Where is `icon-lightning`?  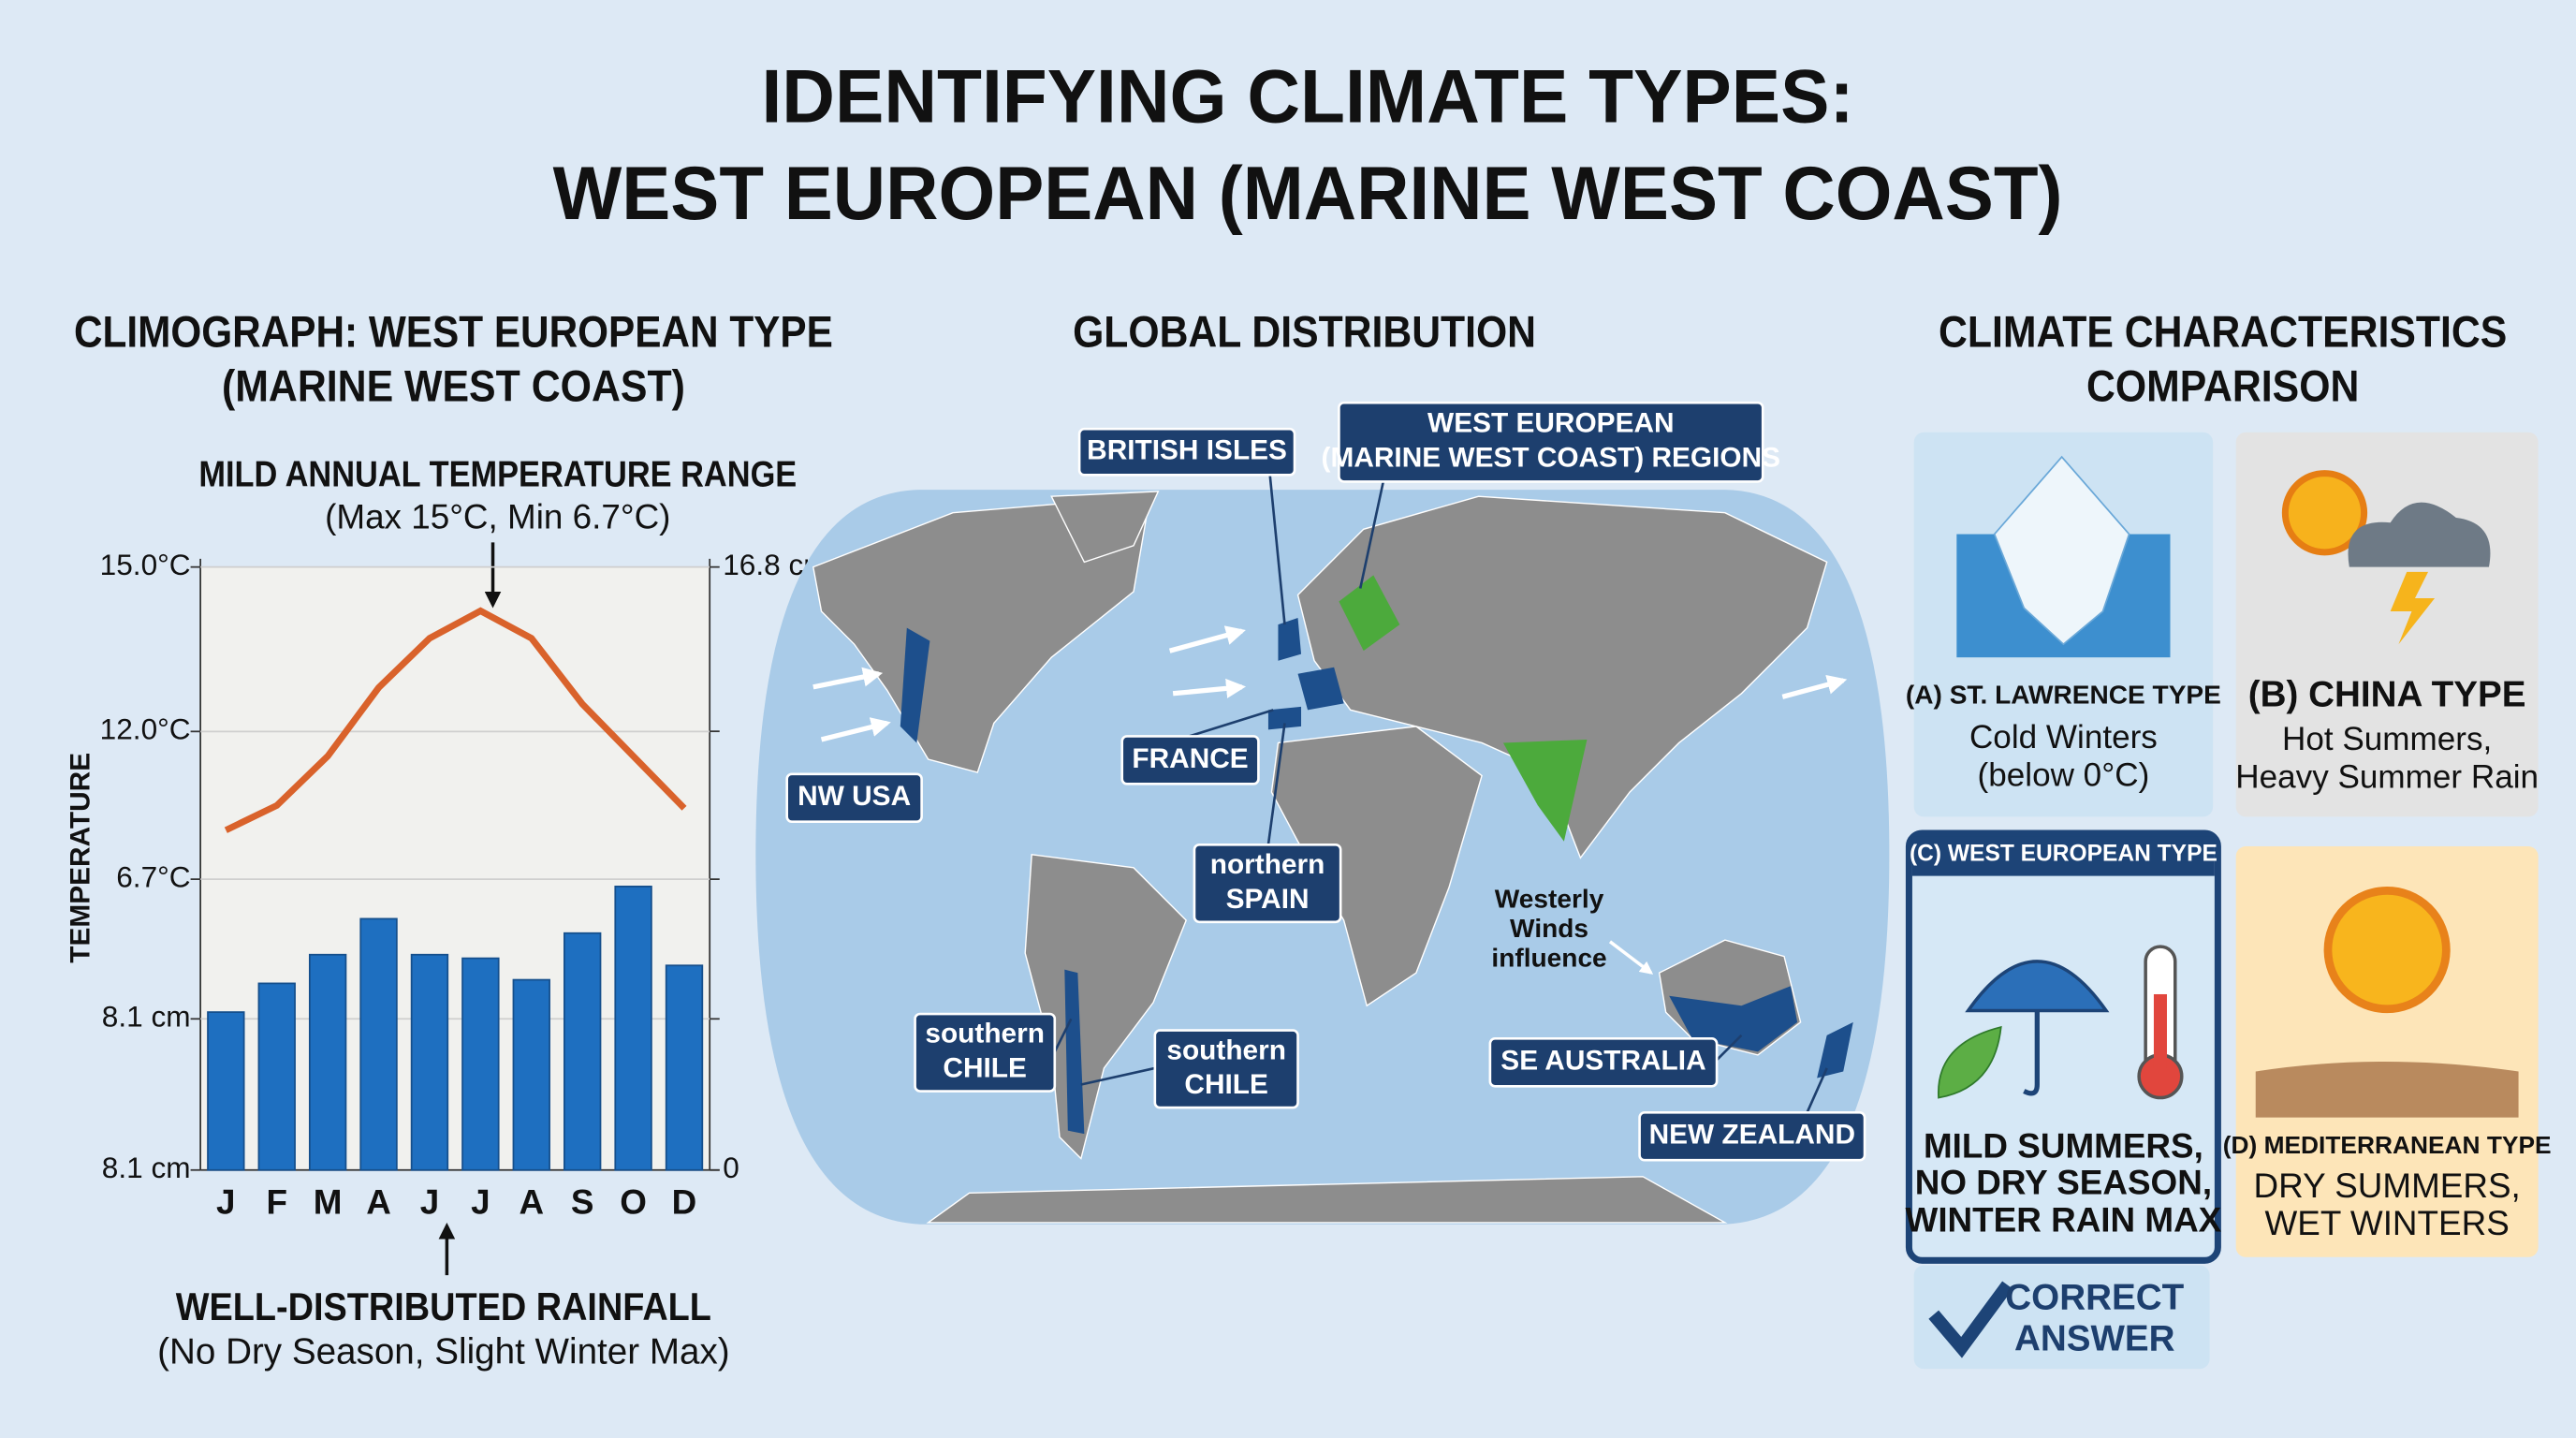
icon-lightning is located at coordinates (2413, 608).